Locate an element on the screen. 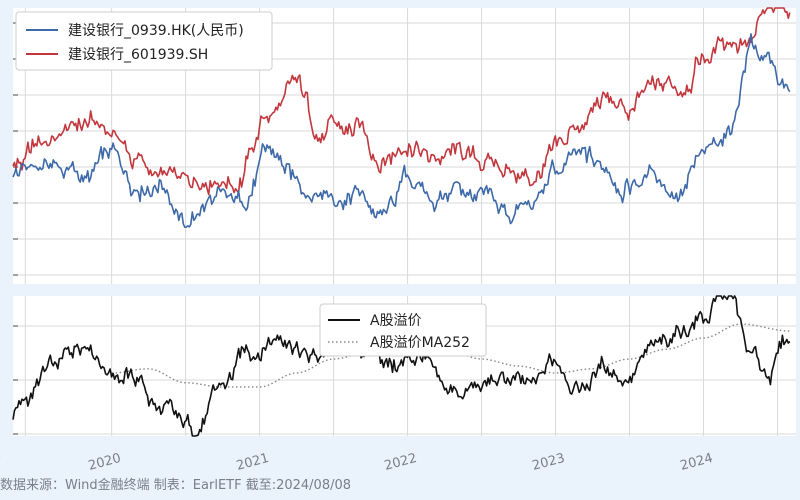 This screenshot has width=800, height=500. price-legend: 建设银行_0939.HK(人民币) 建设银行_601939.SH is located at coordinates (144, 41).